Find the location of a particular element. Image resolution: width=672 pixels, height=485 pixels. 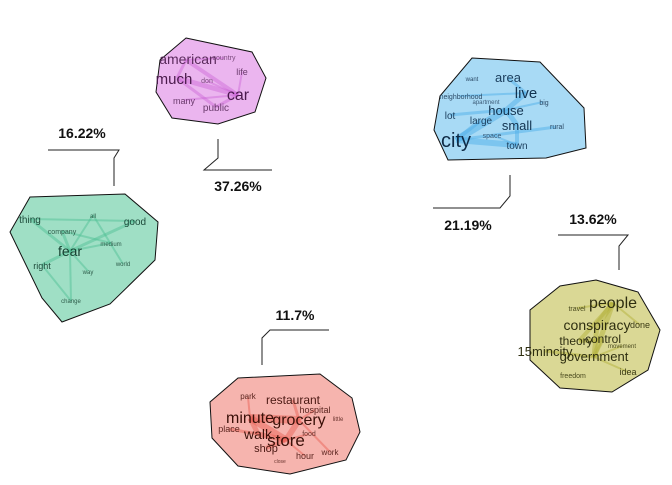

word-live: live is located at coordinates (526, 93).